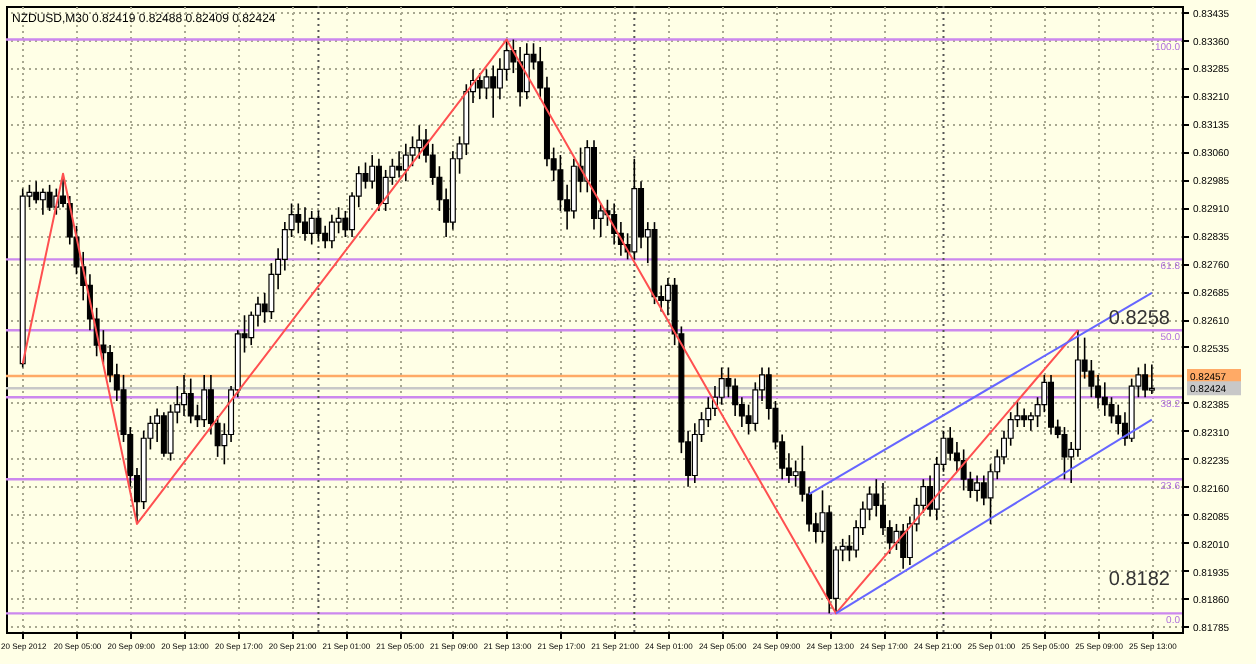 The height and width of the screenshot is (664, 1256). What do you see at coordinates (1139, 580) in the screenshot?
I see `annotation: 0.8182` at bounding box center [1139, 580].